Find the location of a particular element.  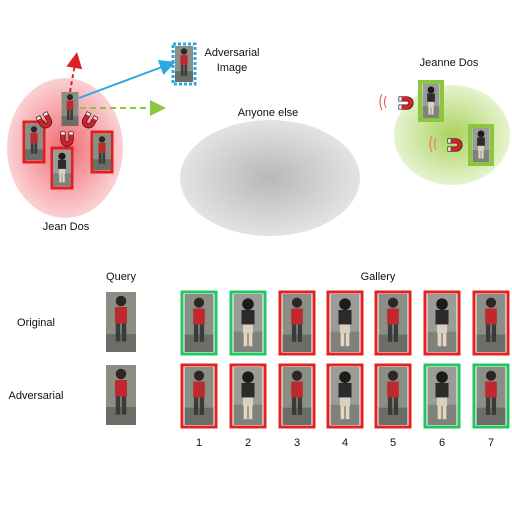

magnet-icon is located at coordinates (406, 103).